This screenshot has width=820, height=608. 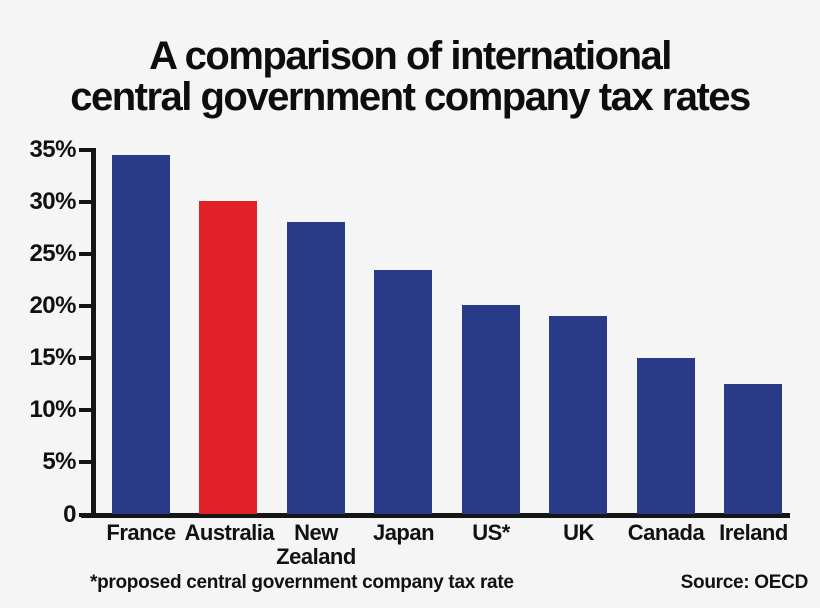 What do you see at coordinates (52, 410) in the screenshot?
I see `y-tick-label: 10%` at bounding box center [52, 410].